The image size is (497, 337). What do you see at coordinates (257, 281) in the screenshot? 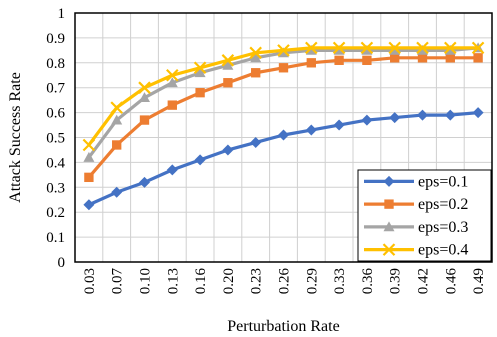
I see `x-tick-label: 0.23` at bounding box center [257, 281].